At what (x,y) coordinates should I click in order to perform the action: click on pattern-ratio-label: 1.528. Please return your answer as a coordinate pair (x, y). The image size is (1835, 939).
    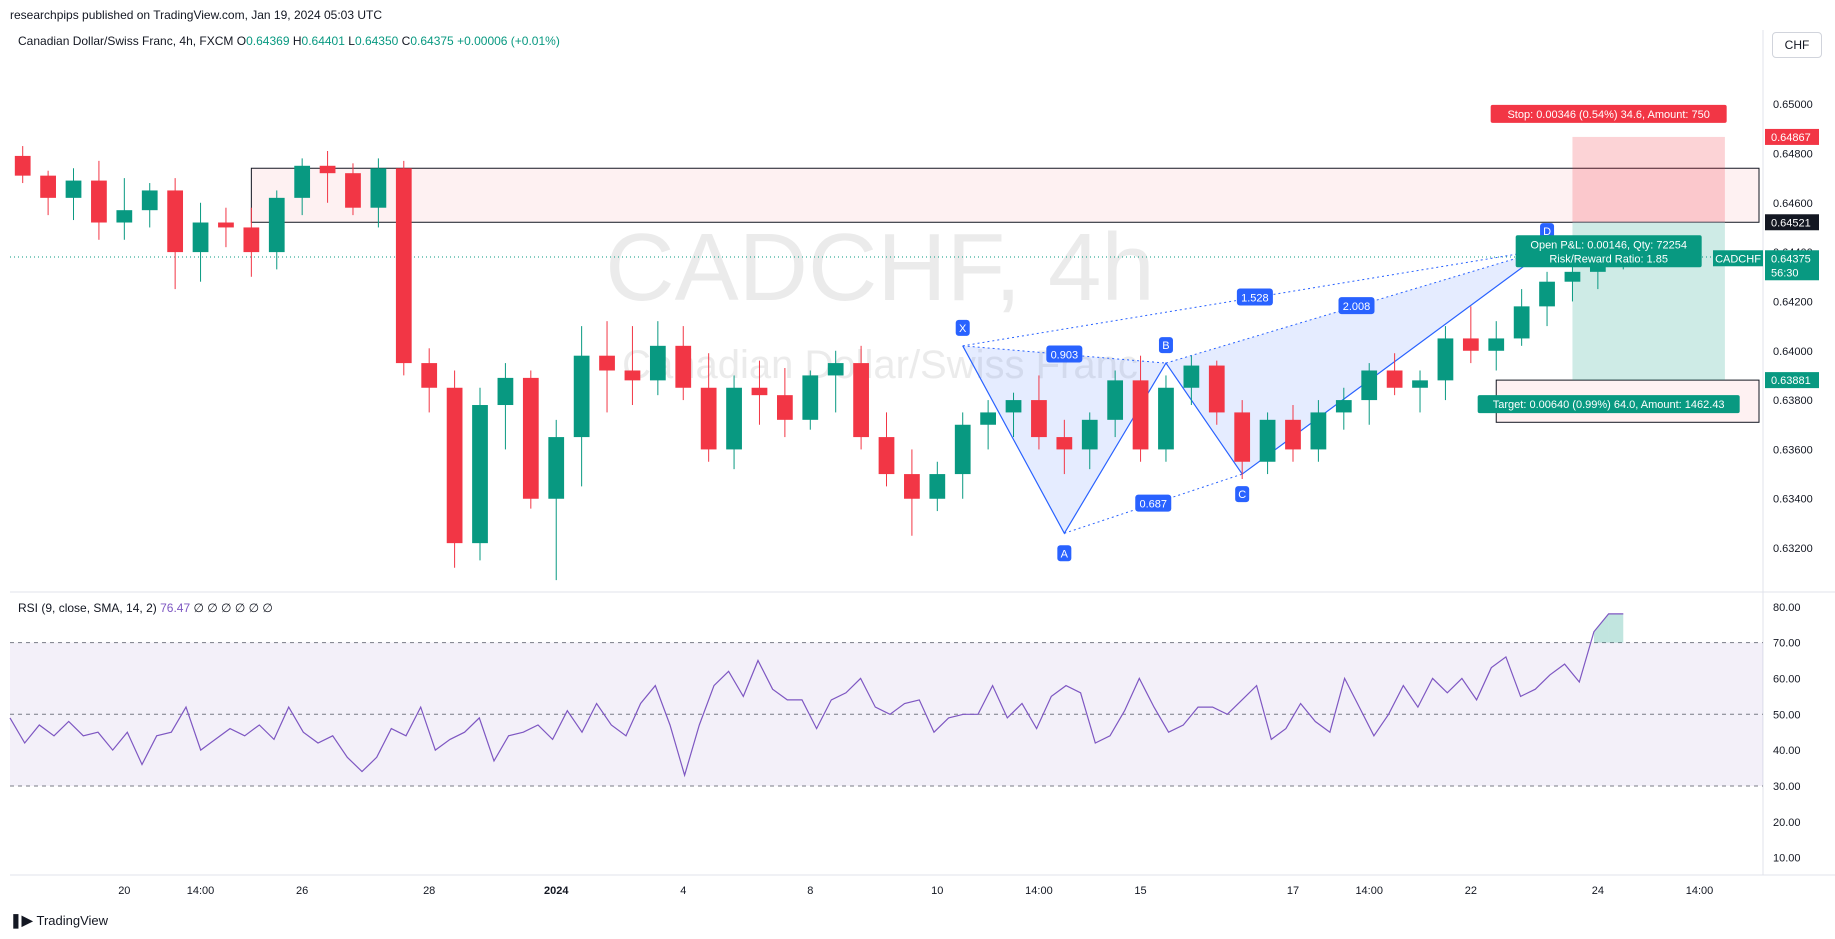
    Looking at the image, I should click on (1255, 298).